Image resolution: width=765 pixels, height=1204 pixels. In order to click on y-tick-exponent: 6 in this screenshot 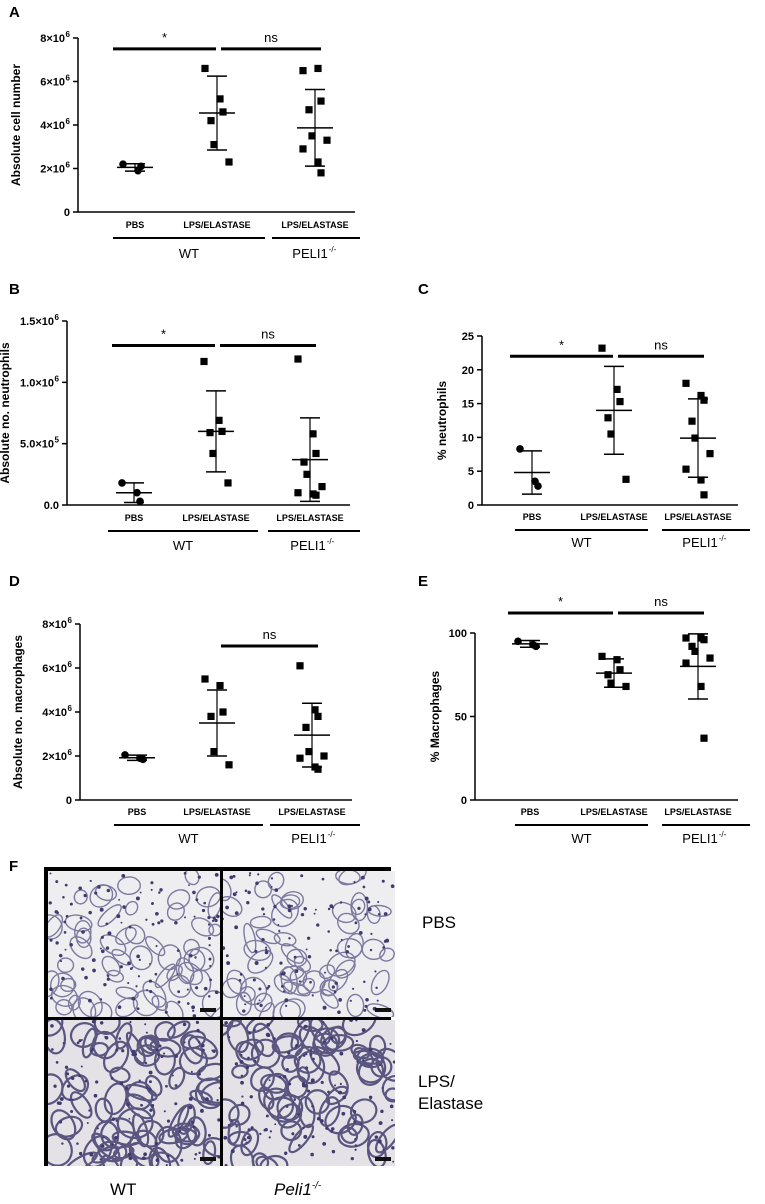, I will do `click(70, 664)`.